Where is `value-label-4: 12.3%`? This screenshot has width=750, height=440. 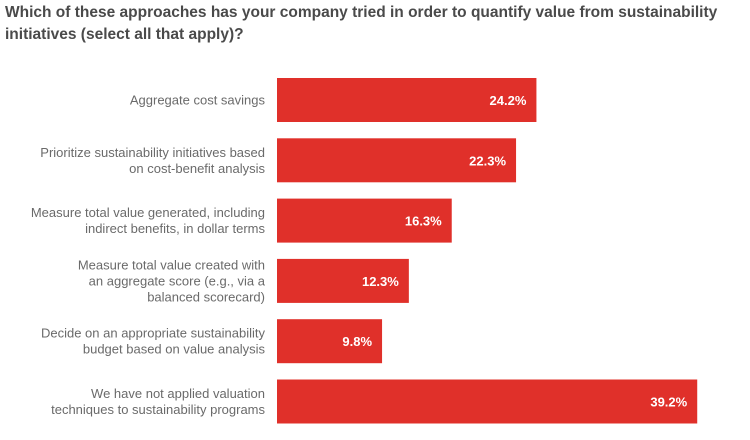 value-label-4: 12.3% is located at coordinates (380, 281).